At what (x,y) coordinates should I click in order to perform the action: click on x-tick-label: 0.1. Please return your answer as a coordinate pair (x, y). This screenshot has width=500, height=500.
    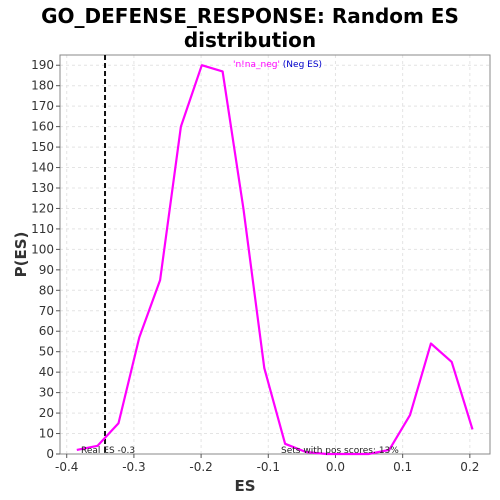
    Looking at the image, I should click on (402, 467).